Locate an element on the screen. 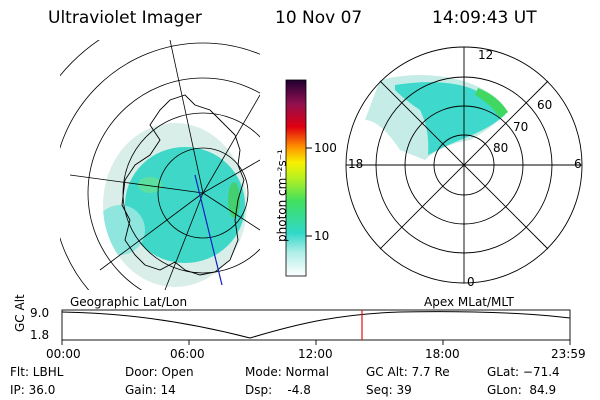 This screenshot has height=400, width=600. glon-value: GLon: 84.9 is located at coordinates (522, 390).